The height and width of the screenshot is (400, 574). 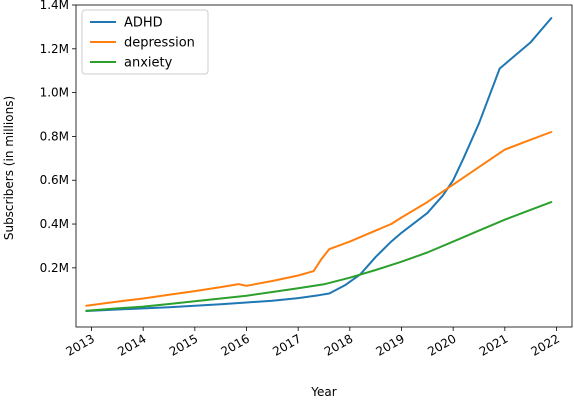 I want to click on legend-box, so click(x=145, y=42).